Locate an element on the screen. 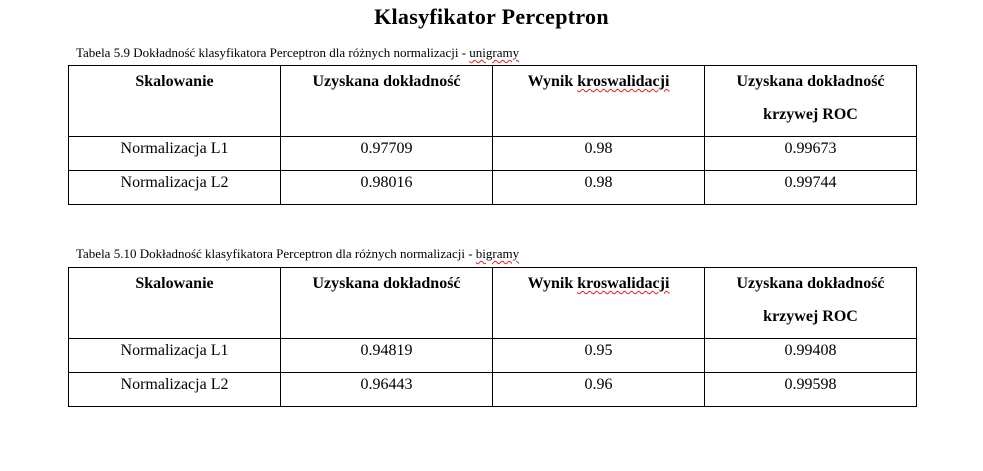  table-row: Normalizacja L2 0.96443 0.96 0.99598 is located at coordinates (492, 389).